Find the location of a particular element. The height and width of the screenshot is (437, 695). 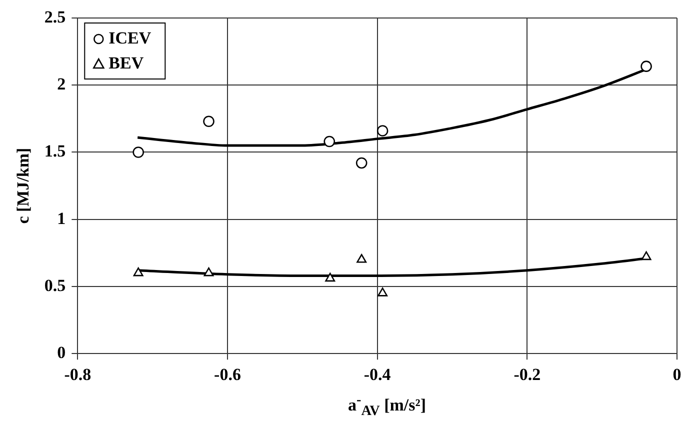

x-tick-label: -0.8 is located at coordinates (78, 374).